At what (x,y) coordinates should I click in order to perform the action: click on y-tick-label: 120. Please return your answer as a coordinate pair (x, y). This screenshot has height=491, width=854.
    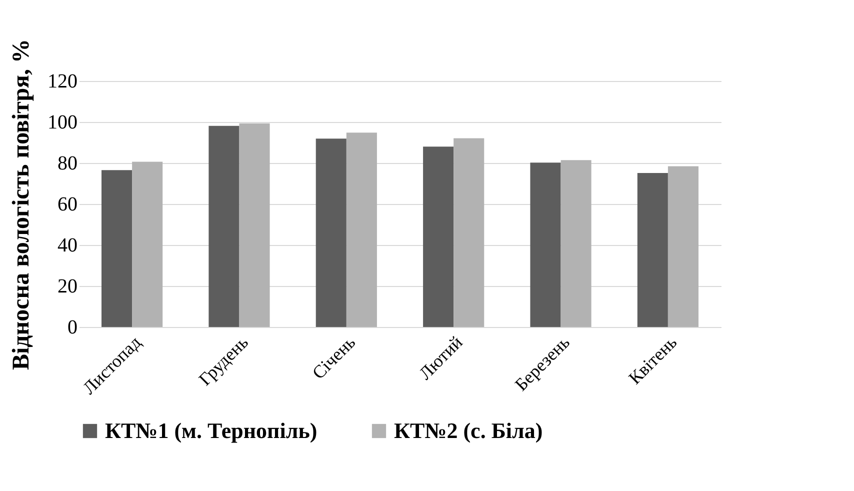
    Looking at the image, I should click on (63, 81).